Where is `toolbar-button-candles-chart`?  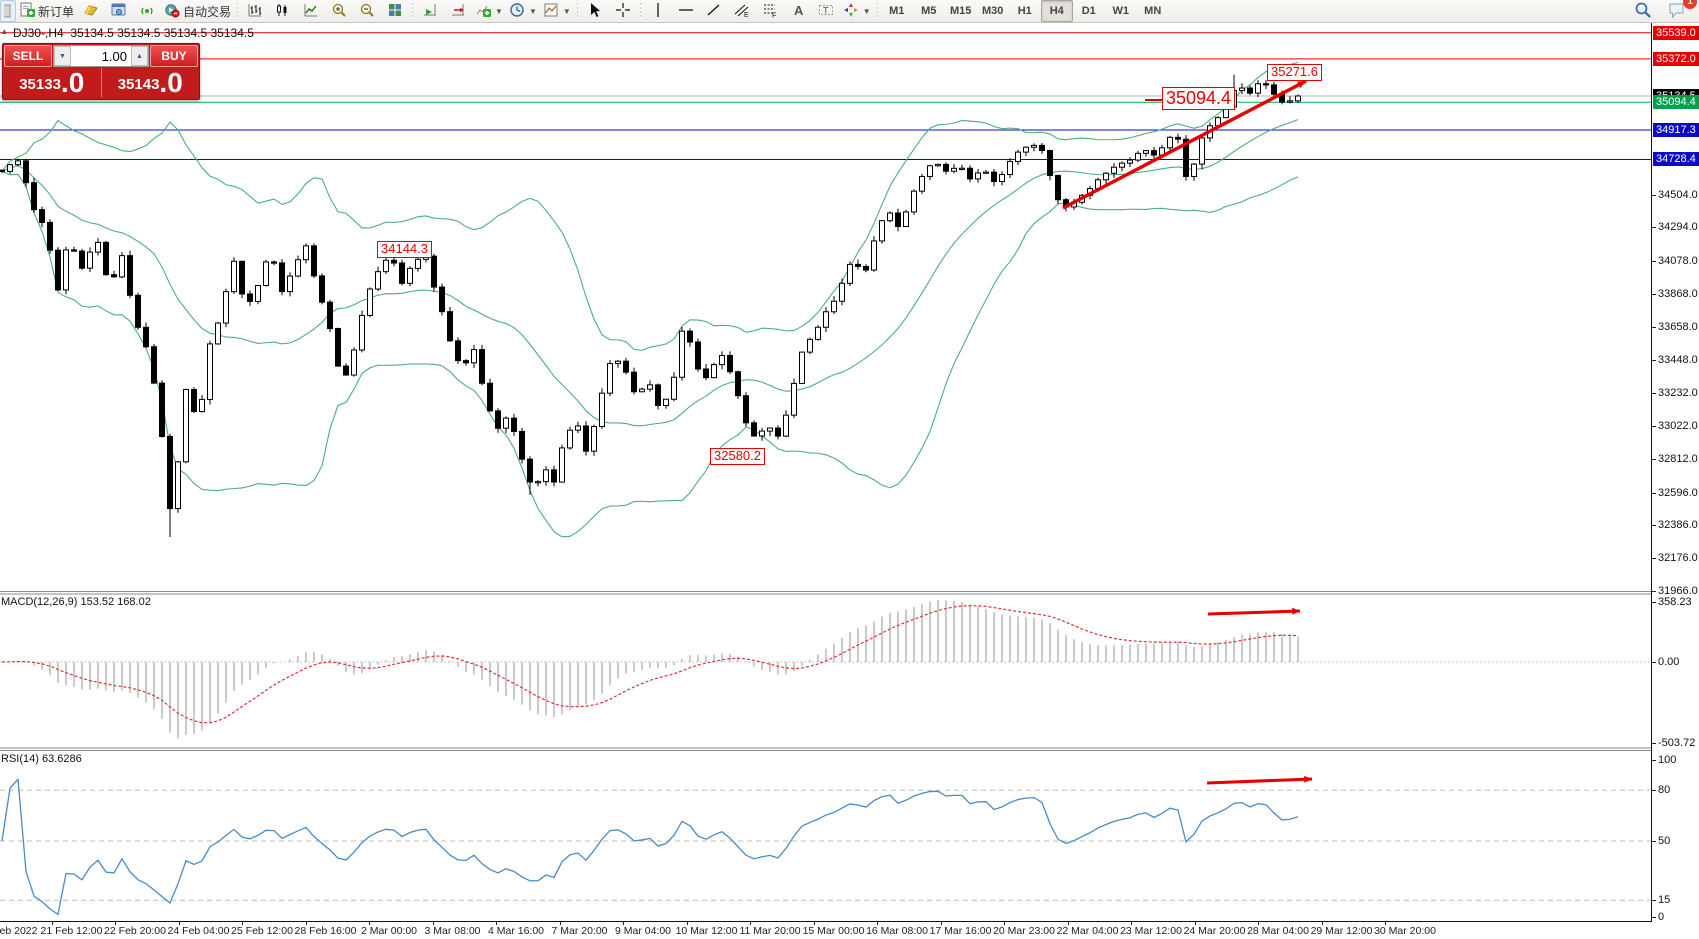 toolbar-button-candles-chart is located at coordinates (283, 11).